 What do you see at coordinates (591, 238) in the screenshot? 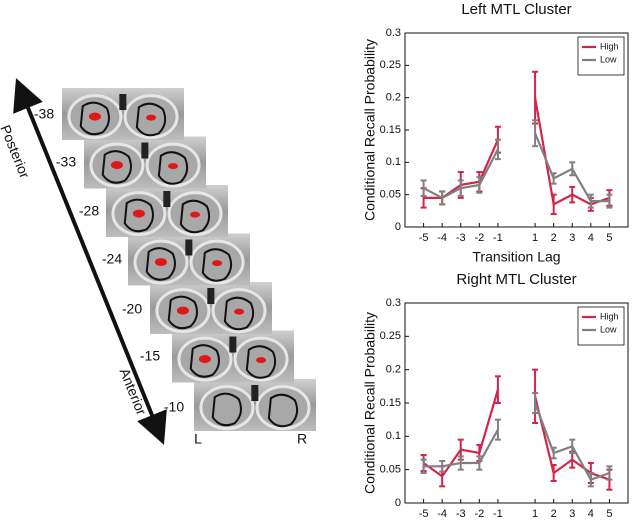
I see `x-tick-label: 4` at bounding box center [591, 238].